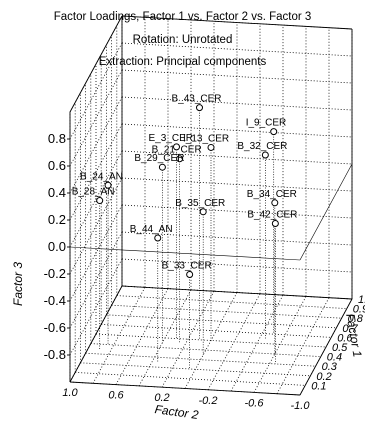  Describe the element at coordinates (359, 310) in the screenshot. I see `tick-label-factor-1: 0.9` at that location.